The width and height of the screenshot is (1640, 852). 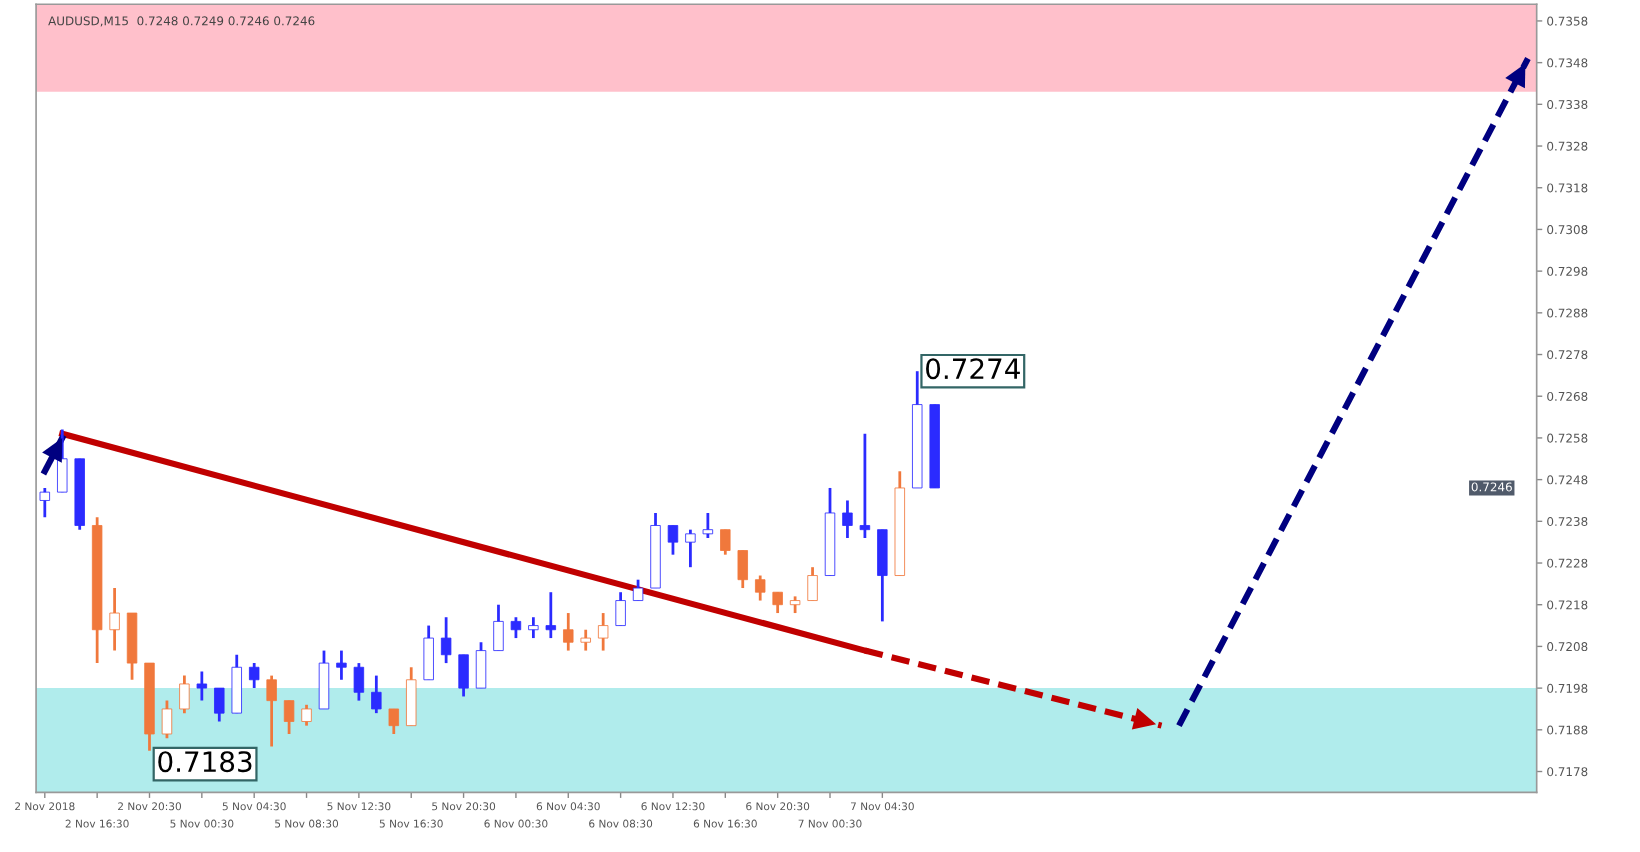 What do you see at coordinates (205, 762) in the screenshot?
I see `annotation: 0.7183` at bounding box center [205, 762].